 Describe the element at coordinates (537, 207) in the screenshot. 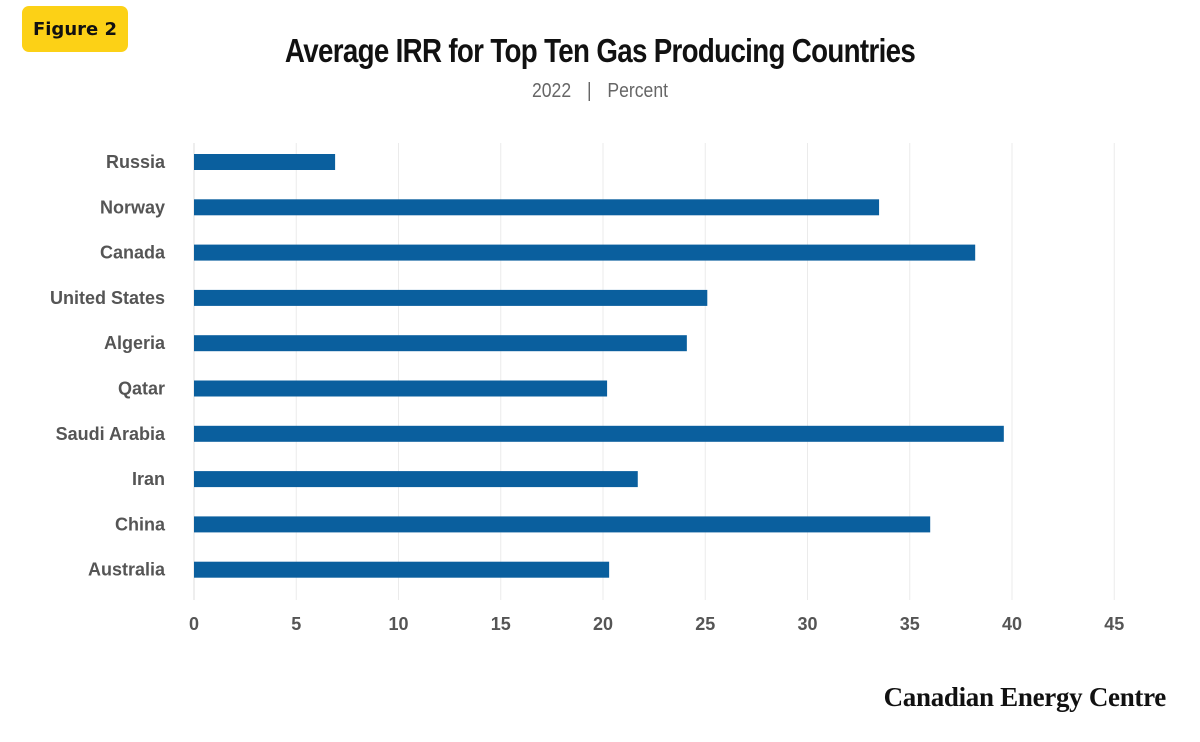

I see `bar-norway` at that location.